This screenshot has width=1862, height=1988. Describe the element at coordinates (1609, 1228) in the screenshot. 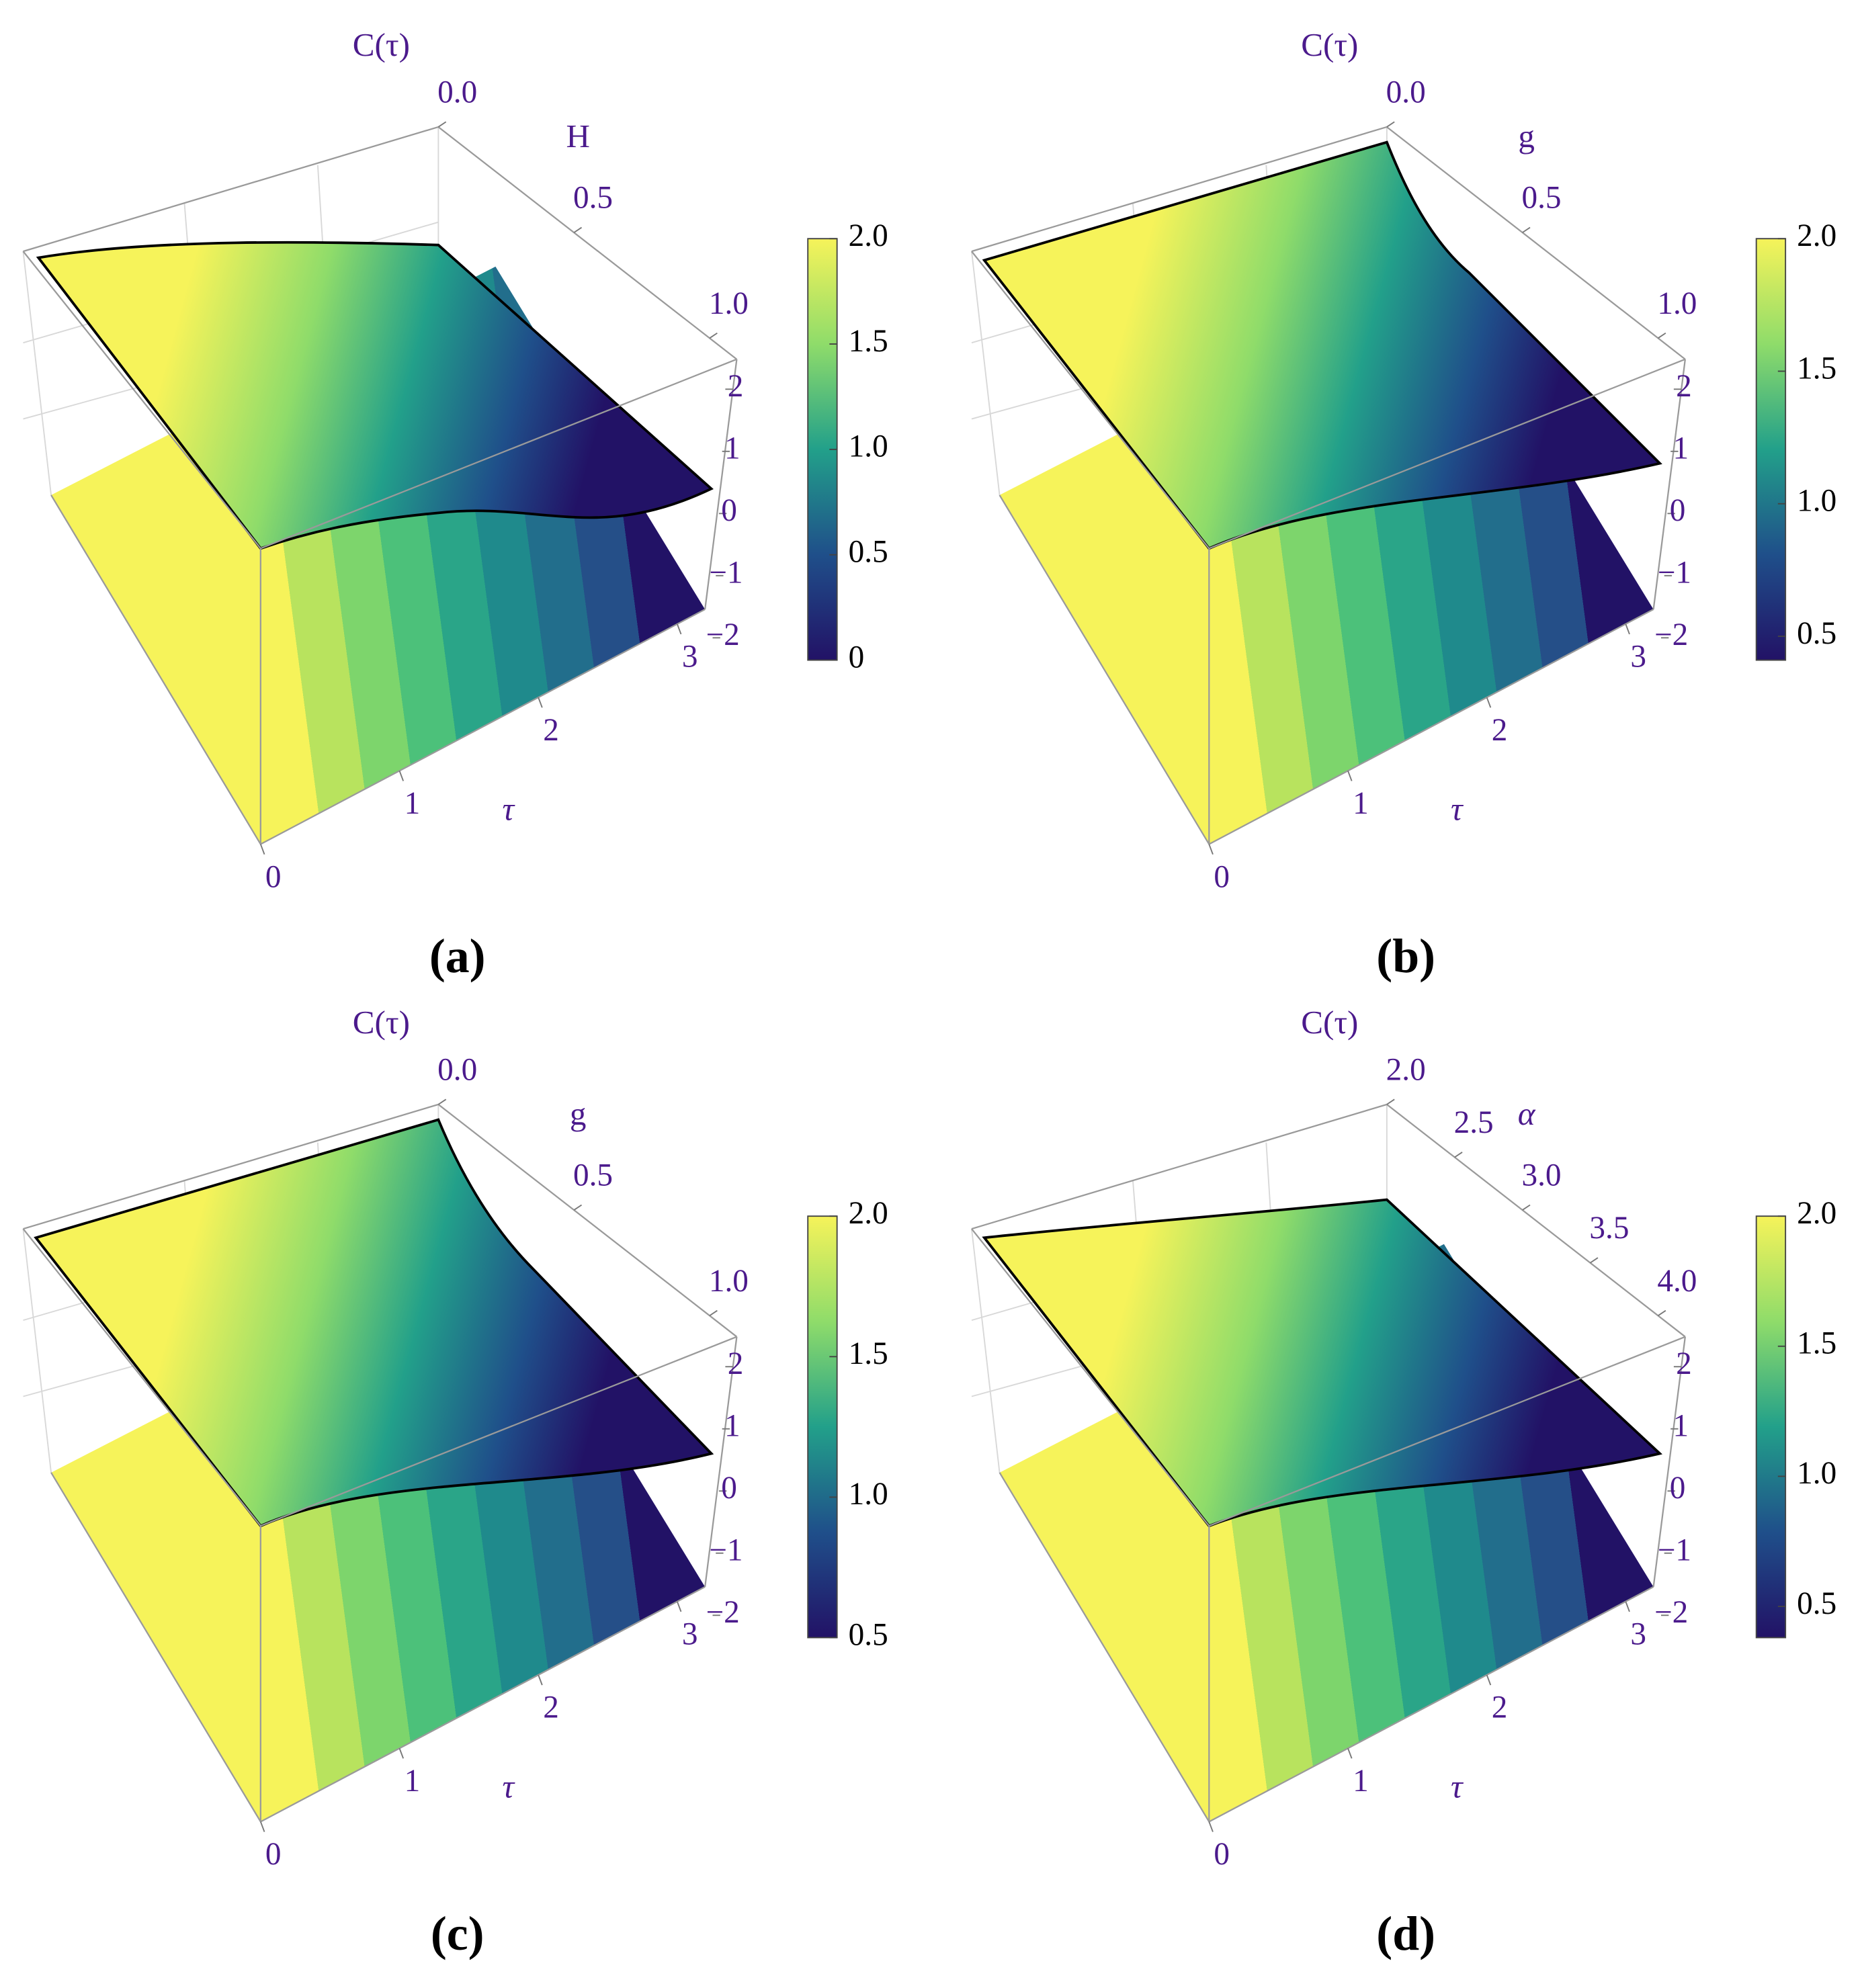

I see `y-tick-label: 3.5` at that location.